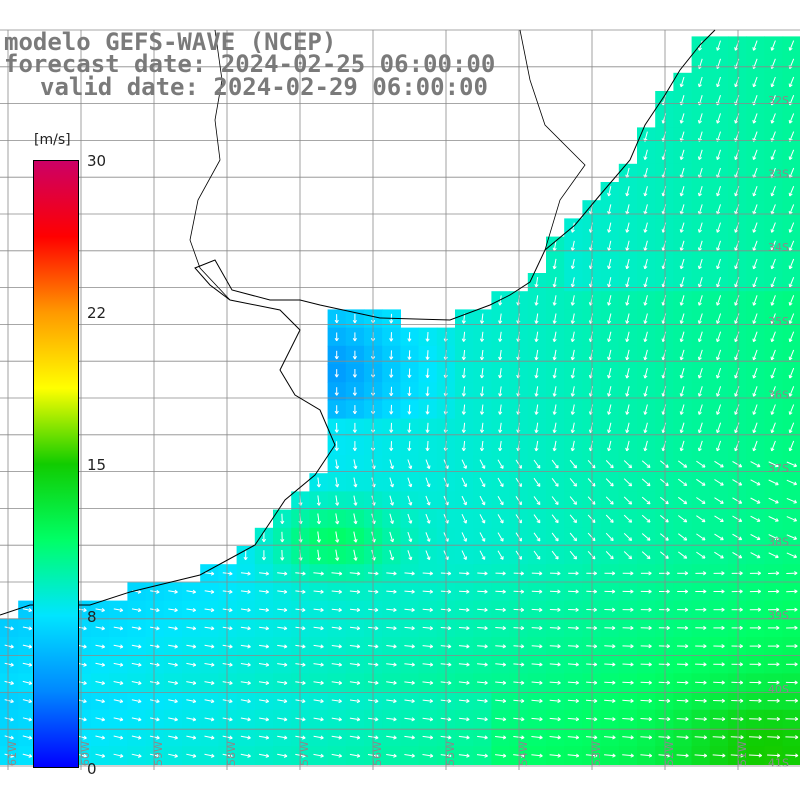 The width and height of the screenshot is (800, 800). Describe the element at coordinates (377, 753) in the screenshot. I see `longitude-labels: 61W 60W 59W 58W 57W 56W 55W 54W 53W 52W 51W` at that location.